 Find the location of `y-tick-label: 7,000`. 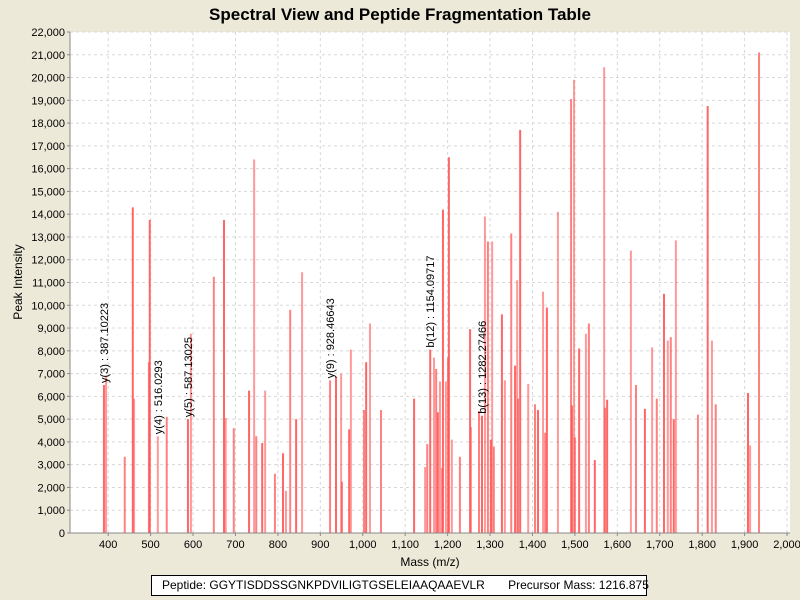

y-tick-label: 7,000 is located at coordinates (51, 375).